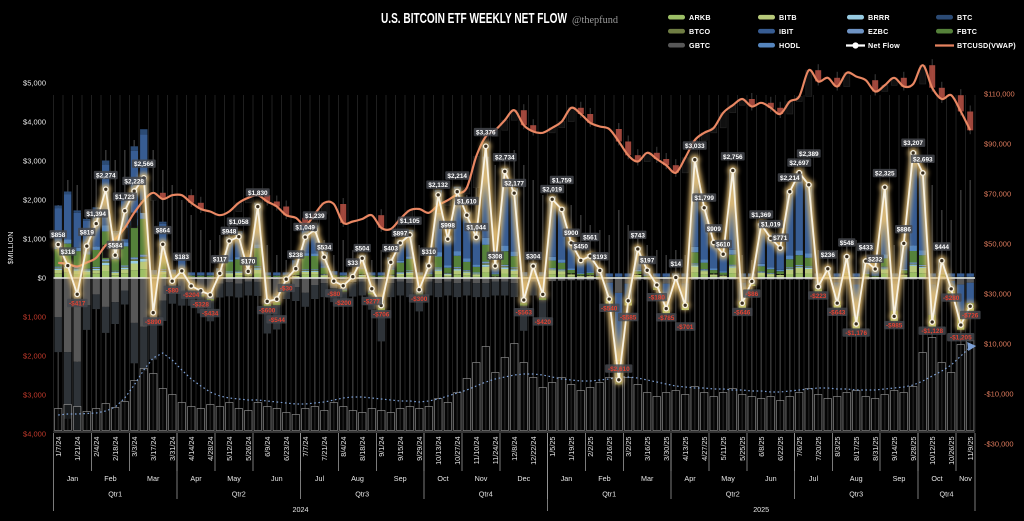 The image size is (1024, 521). Describe the element at coordinates (799, 447) in the screenshot. I see `svg-text: 7/6/25` at that location.